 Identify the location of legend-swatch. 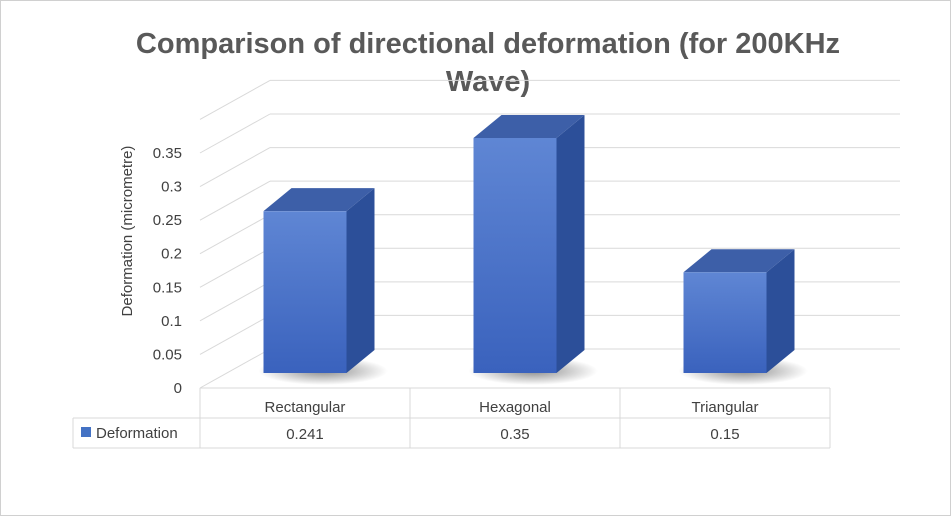
(86, 432).